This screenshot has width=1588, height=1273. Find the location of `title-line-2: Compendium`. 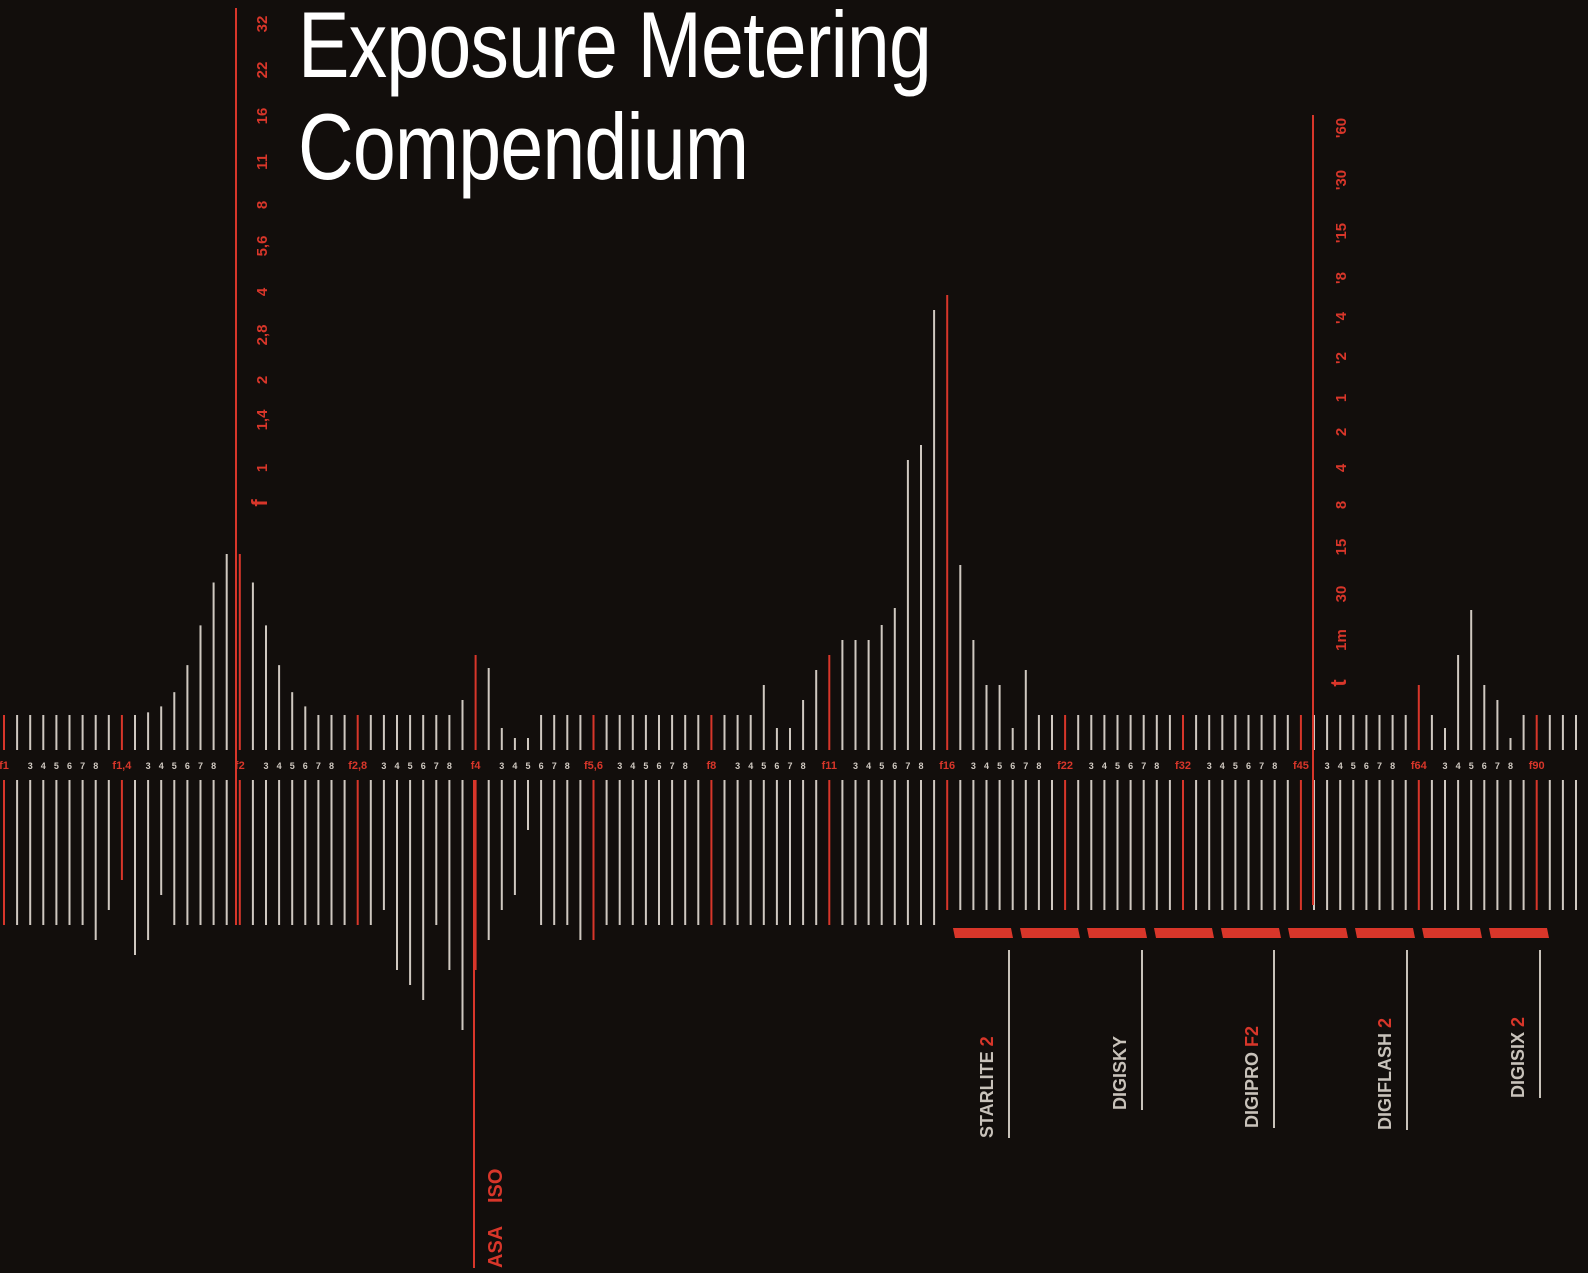

title-line-2: Compendium is located at coordinates (523, 146).